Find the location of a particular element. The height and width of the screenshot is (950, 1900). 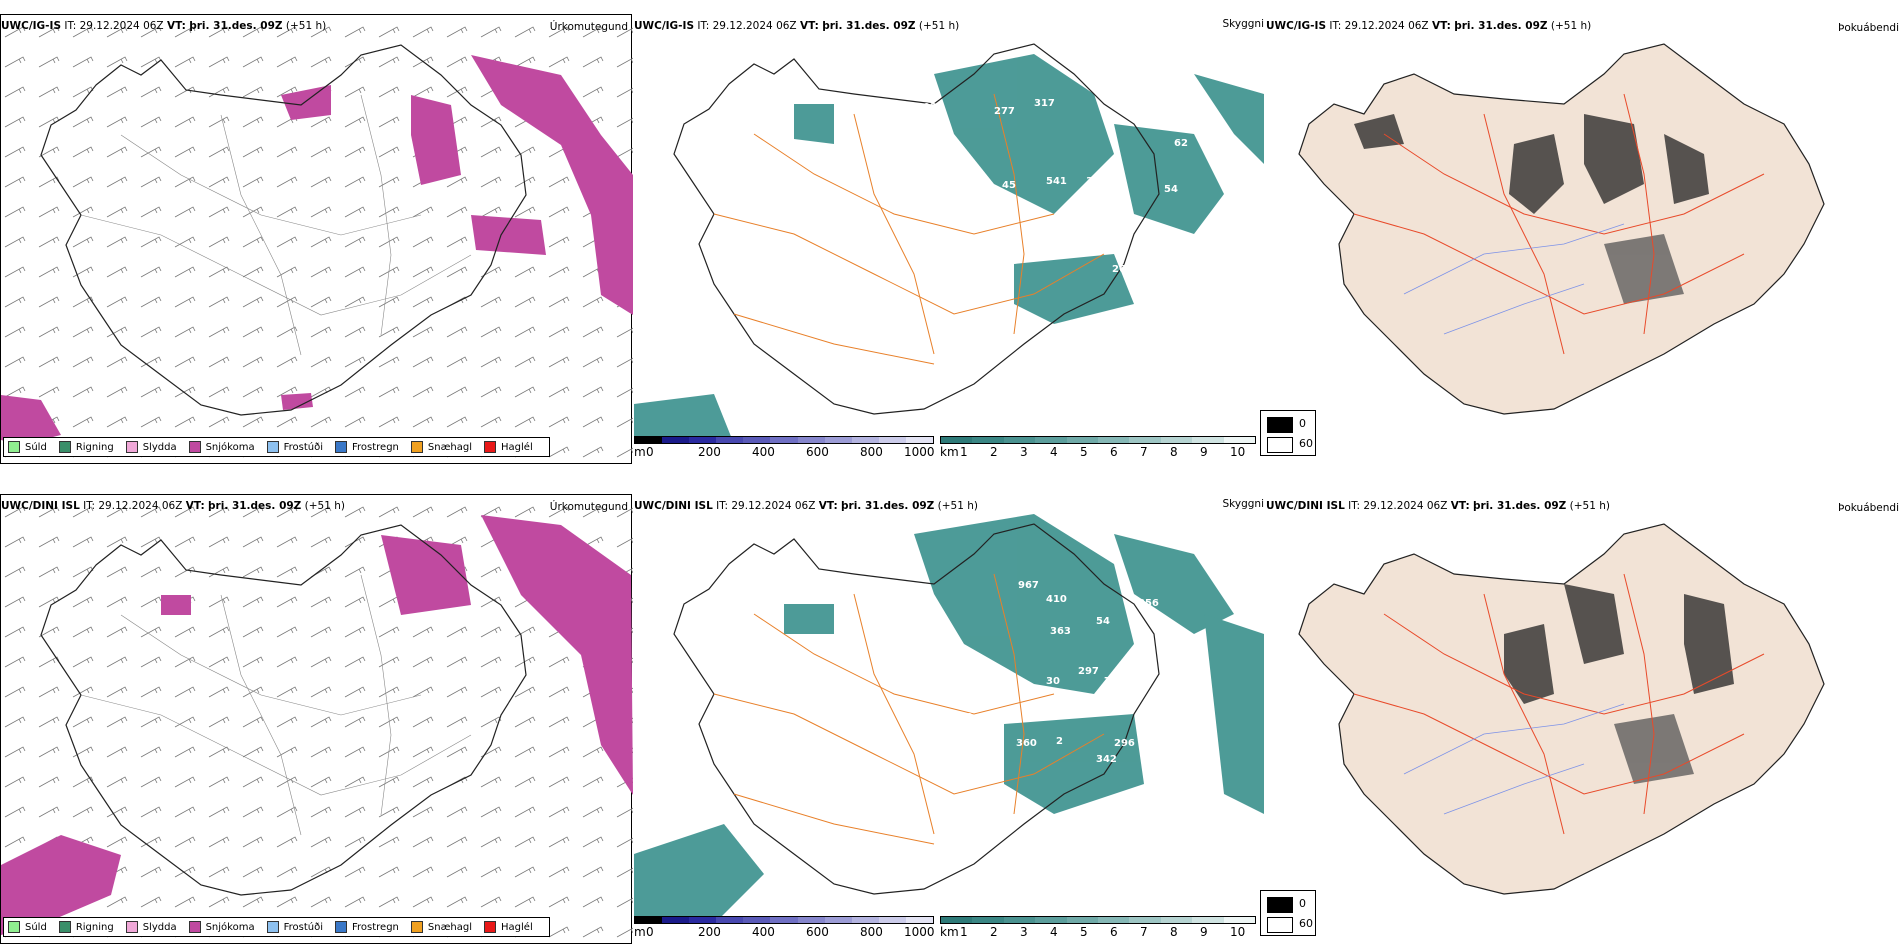

fog-dark-areas is located at coordinates (1619, 684).